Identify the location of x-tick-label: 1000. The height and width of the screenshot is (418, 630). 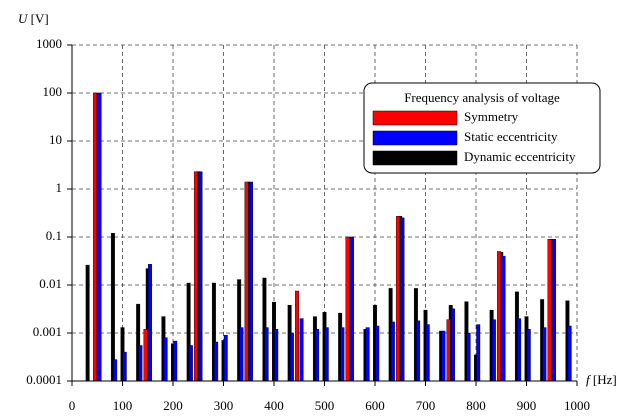
(577, 405).